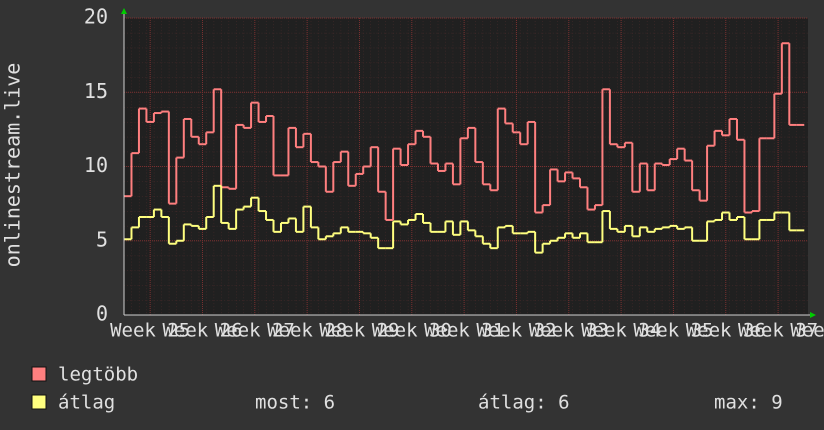  Describe the element at coordinates (748, 403) in the screenshot. I see `stat: max: 9` at that location.